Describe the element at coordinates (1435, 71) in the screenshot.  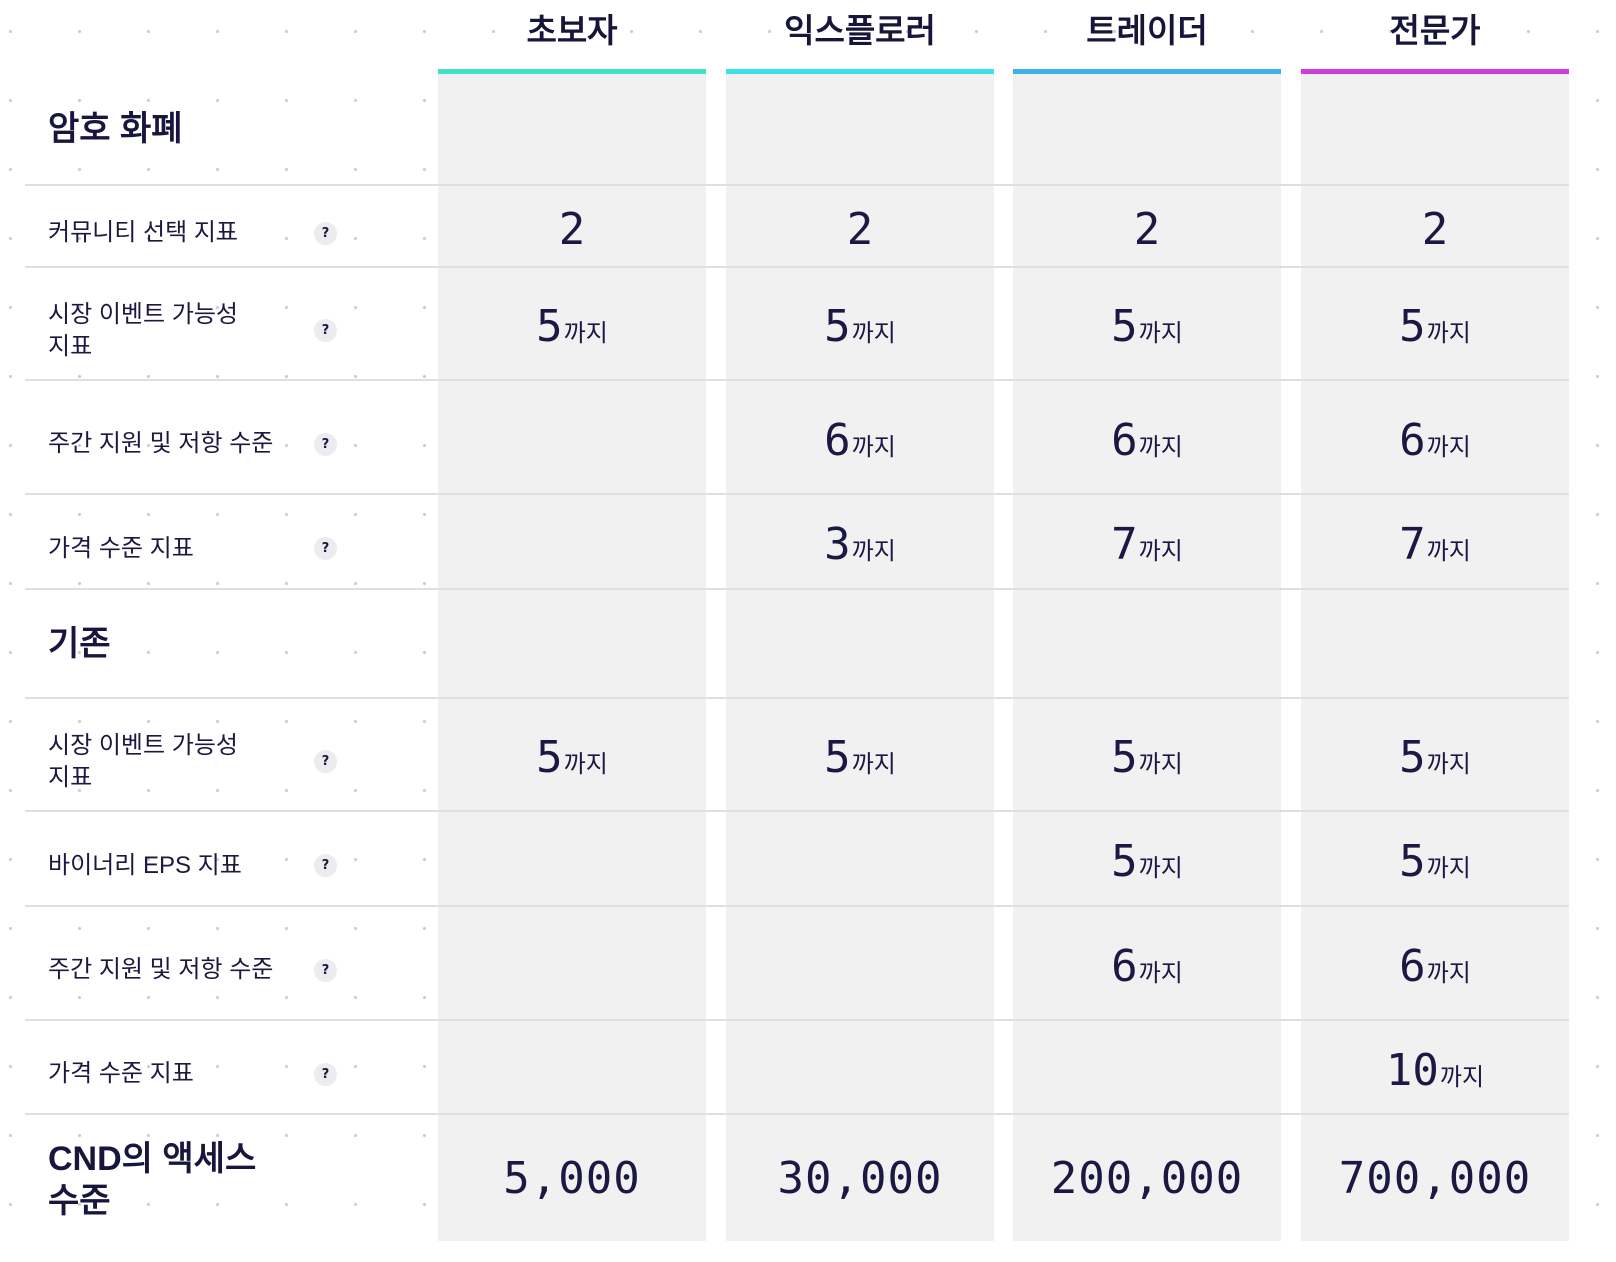
I see `tier-accent-bar-expert` at that location.